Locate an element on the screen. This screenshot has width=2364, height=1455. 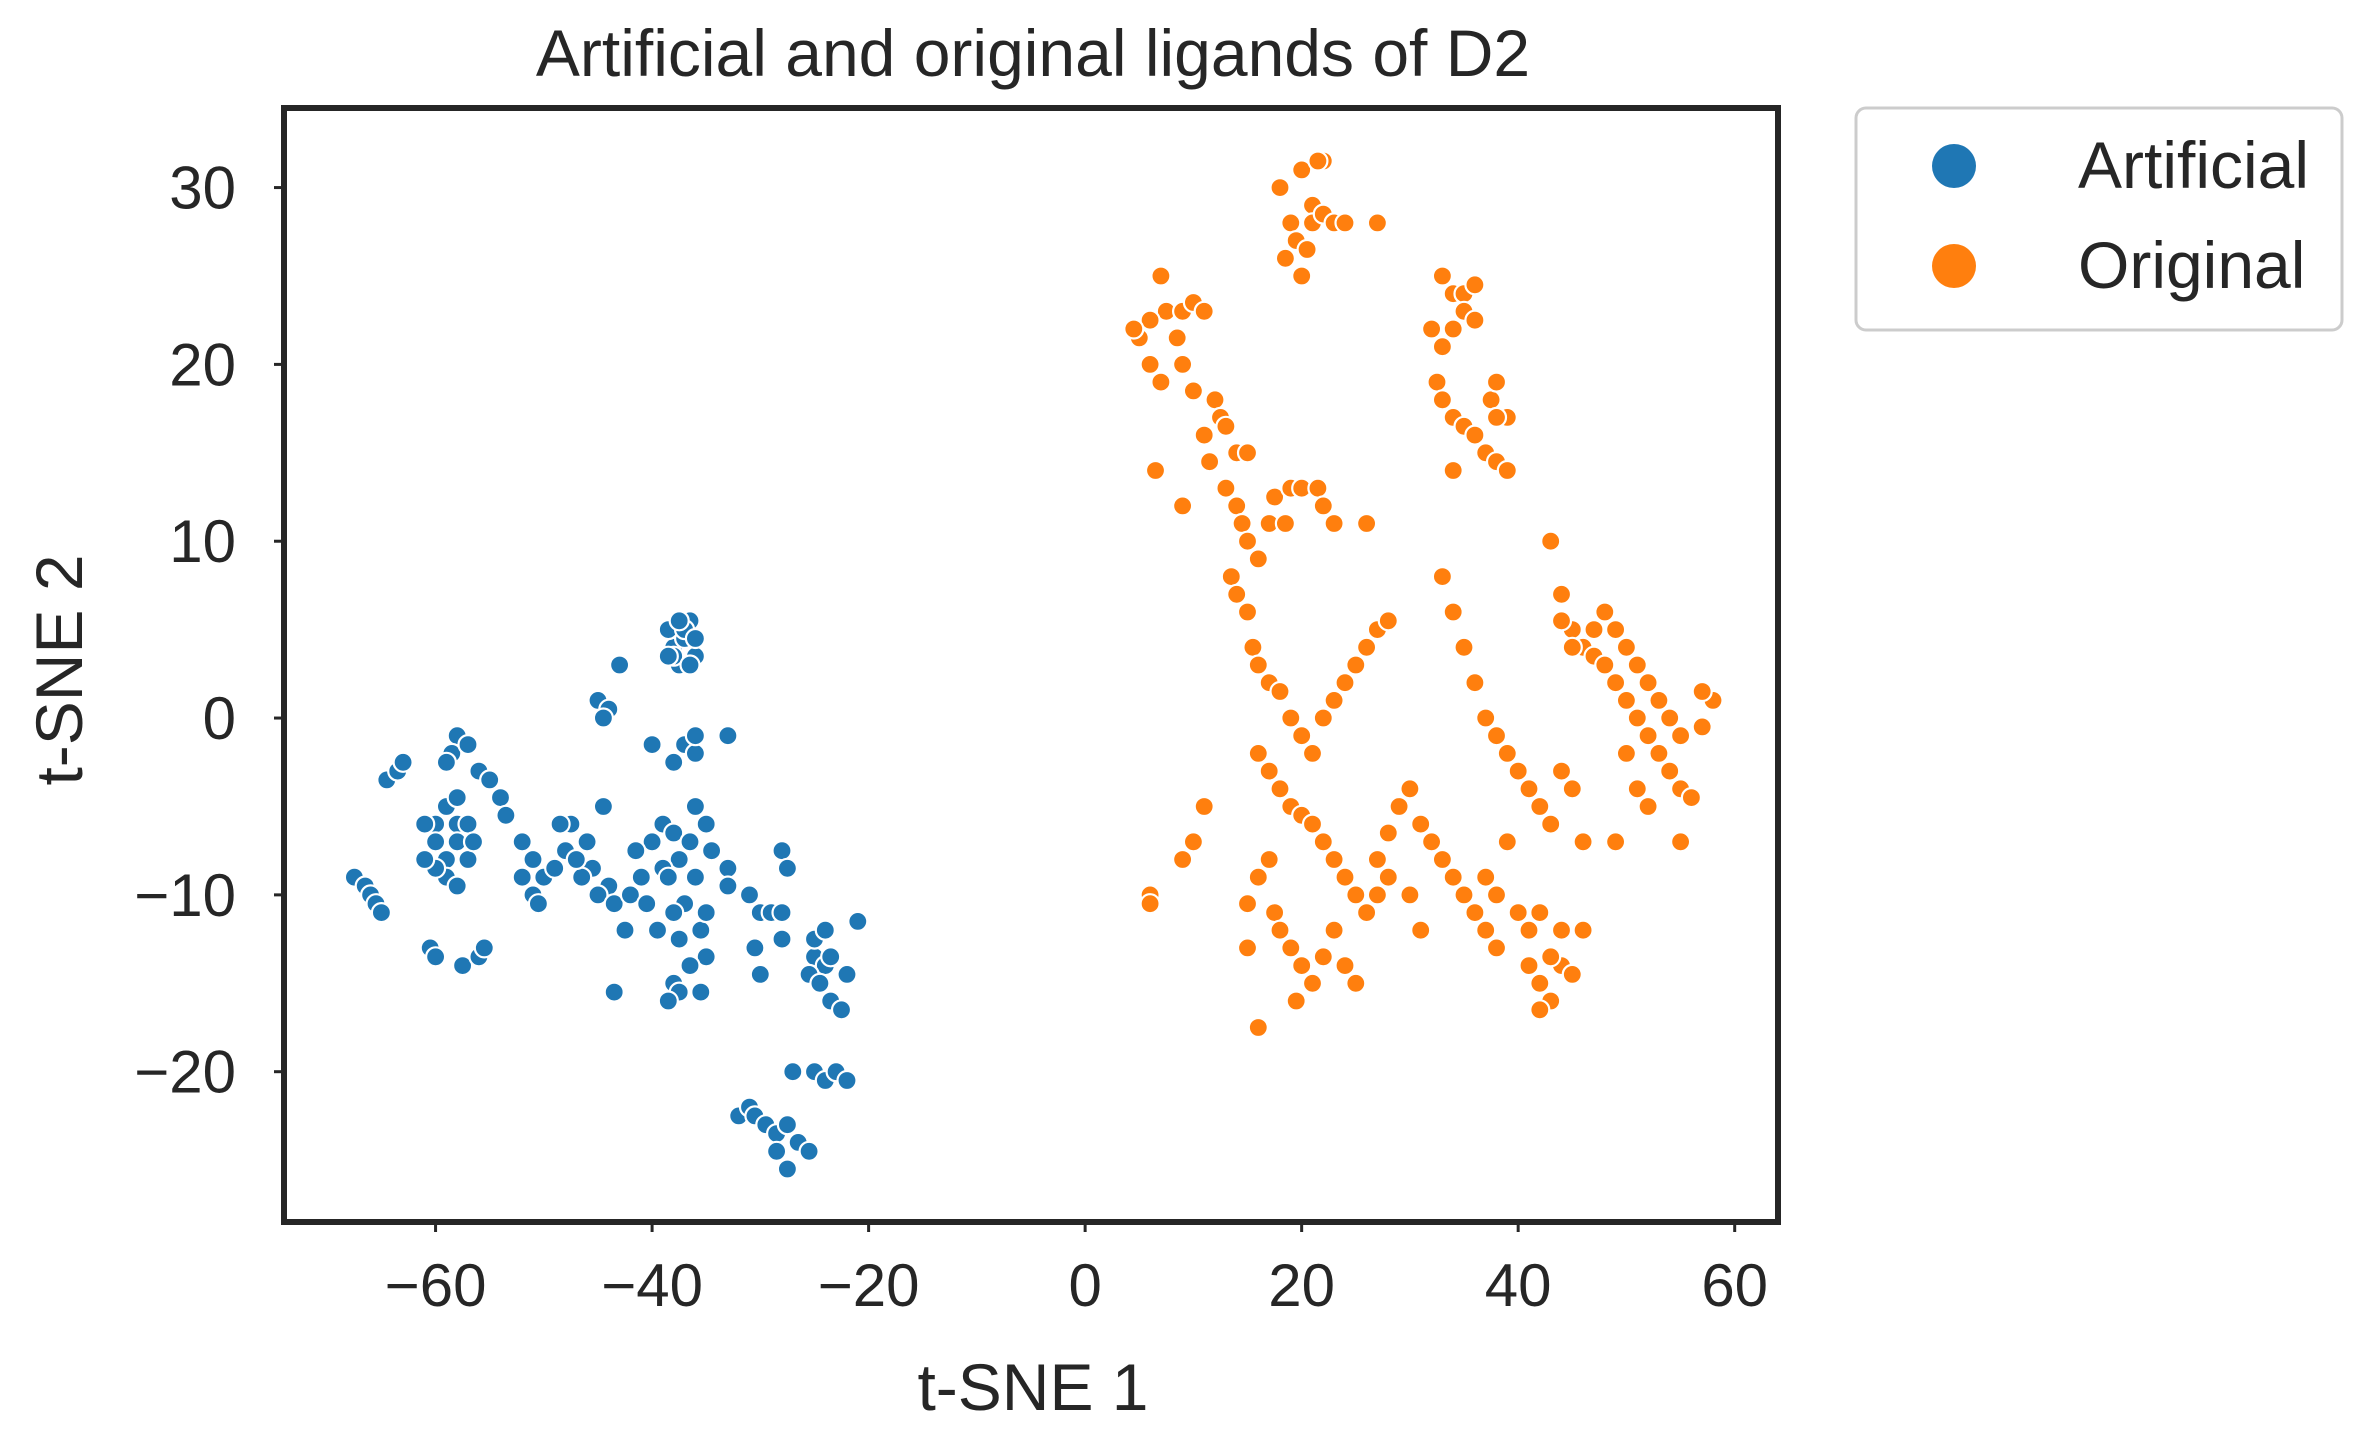
x-axis-label: t-SNE 1 is located at coordinates (1032, 1387).